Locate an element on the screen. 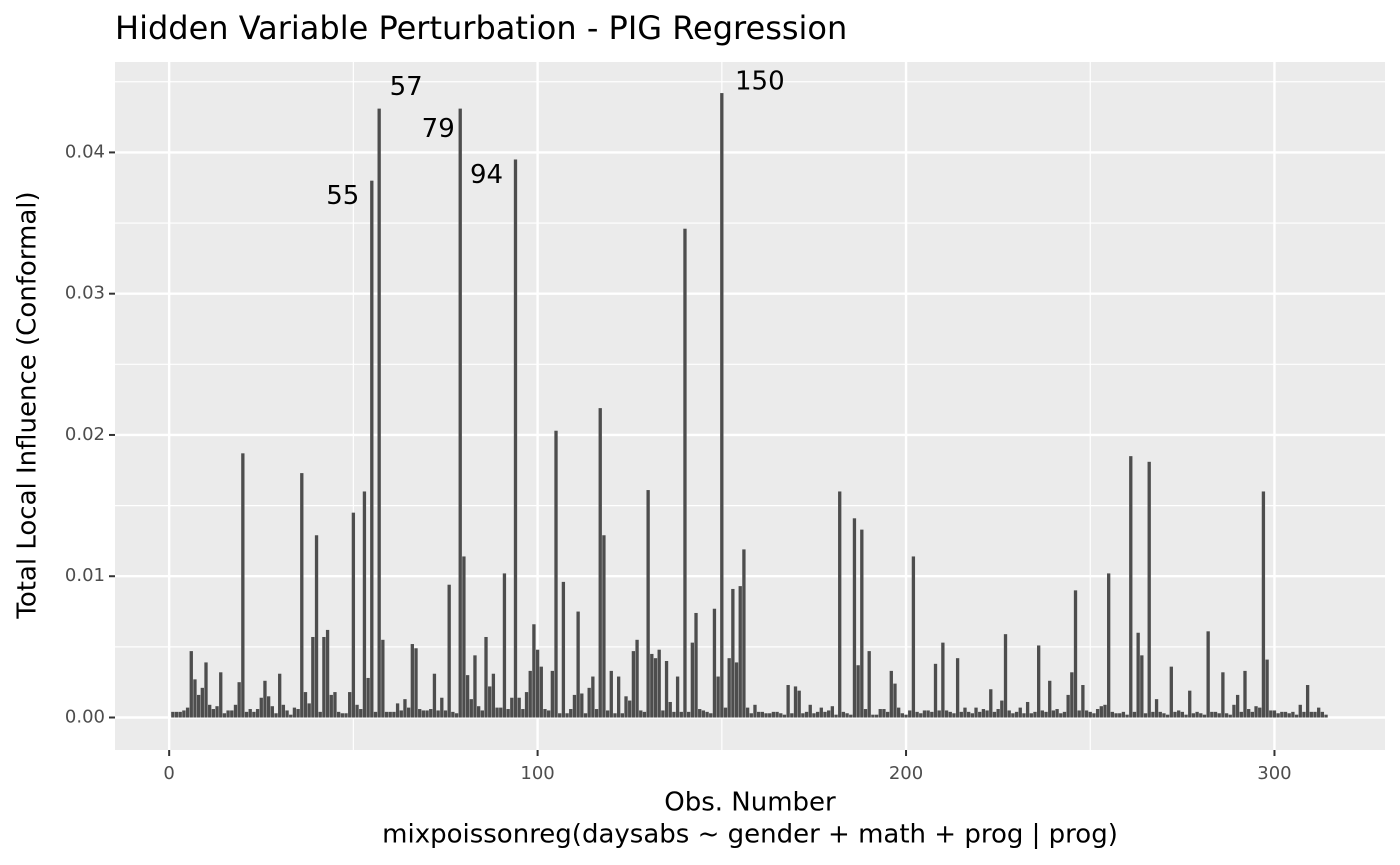 This screenshot has height=865, width=1400. y-axis-title: Total Local Influence (Conformal) is located at coordinates (28, 405).